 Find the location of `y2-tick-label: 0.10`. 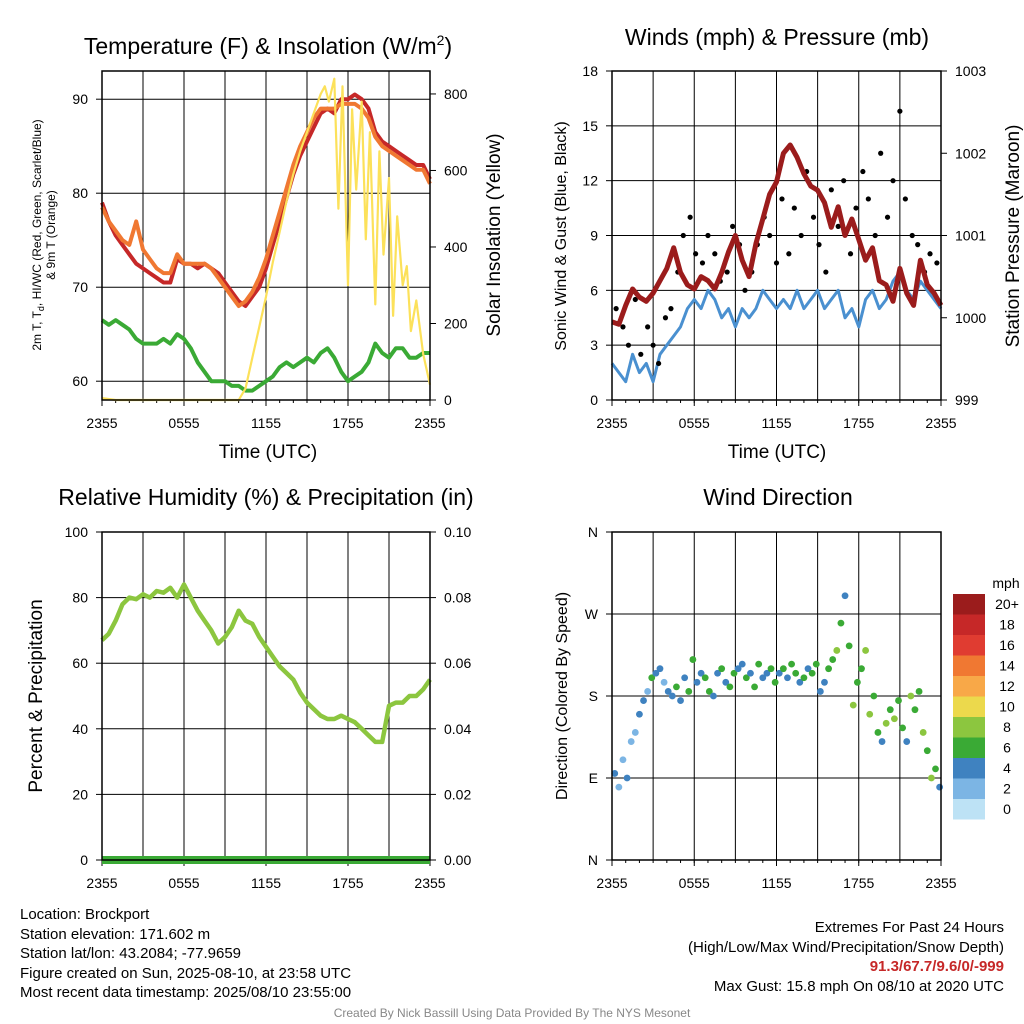

y2-tick-label: 0.10 is located at coordinates (457, 532).